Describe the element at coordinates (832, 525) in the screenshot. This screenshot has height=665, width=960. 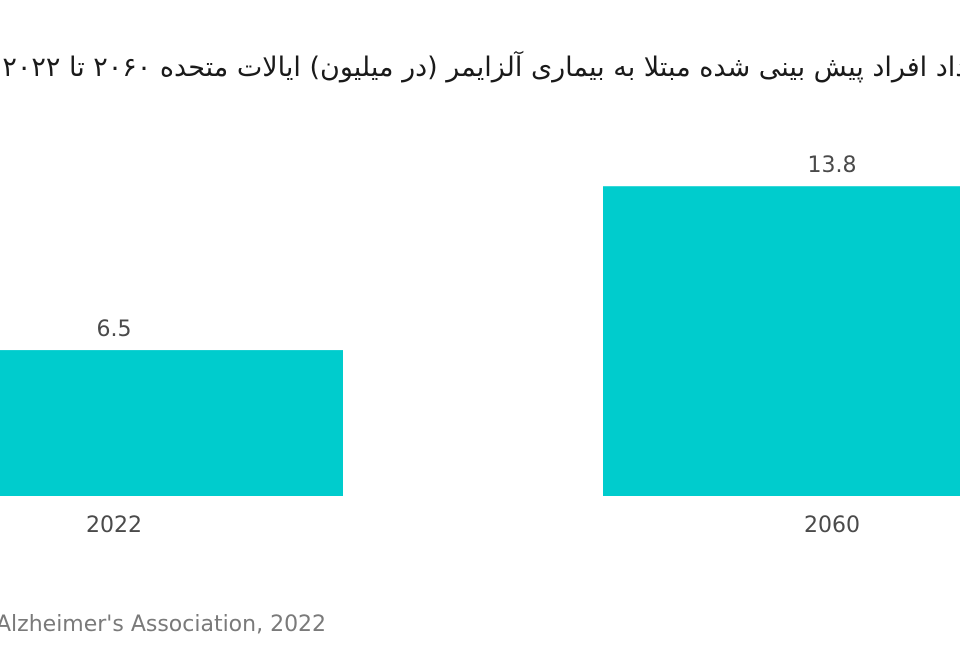
I see `category-label-2060: 2060` at that location.